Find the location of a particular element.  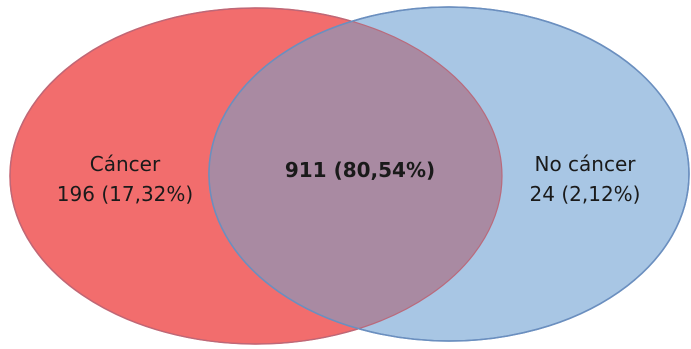

cancer-label: Cáncer 196 (17,32%) is located at coordinates (125, 179).